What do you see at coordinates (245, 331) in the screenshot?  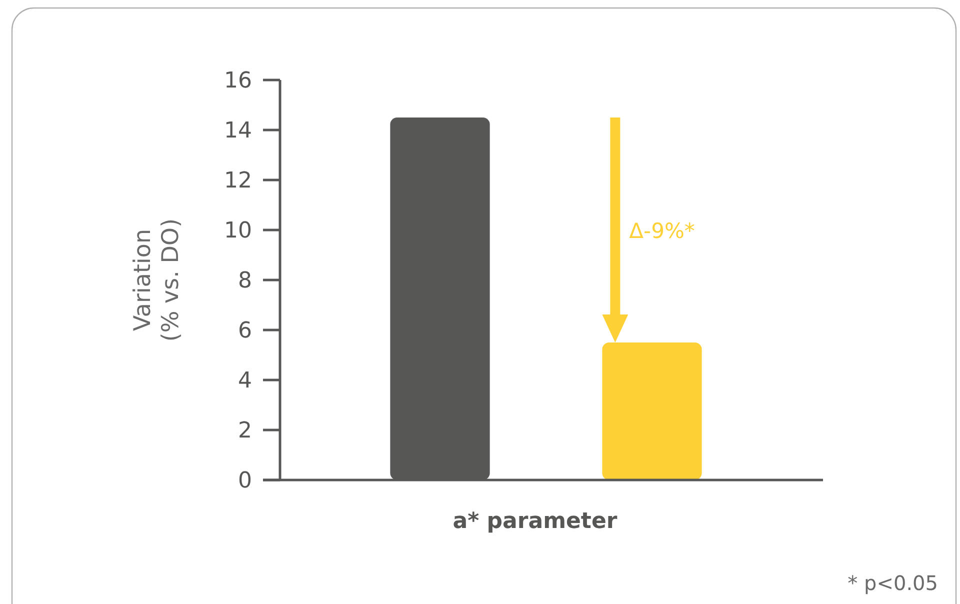 I see `y-tick-label: 6` at bounding box center [245, 331].